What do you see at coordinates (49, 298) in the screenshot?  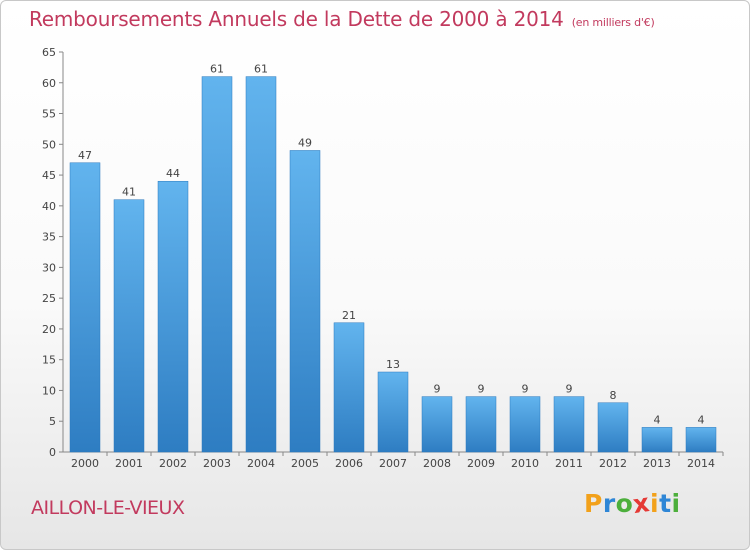 I see `y-tick-label: 25` at bounding box center [49, 298].